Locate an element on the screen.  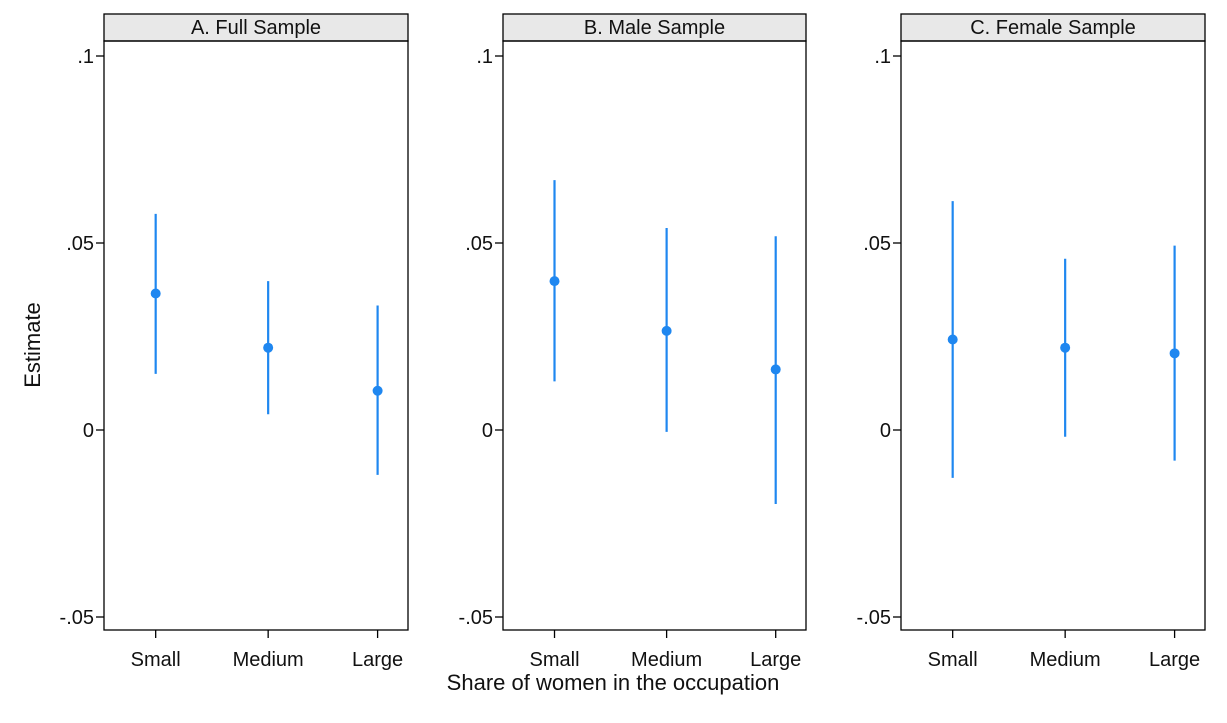
panel-title: A. Full Sample is located at coordinates (256, 28).